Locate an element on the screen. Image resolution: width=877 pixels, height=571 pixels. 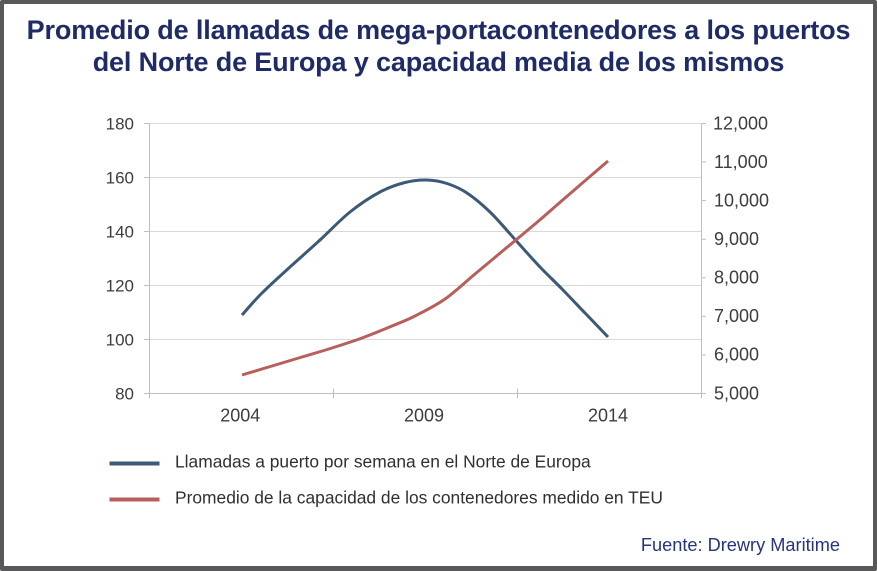
svg-text: 180 is located at coordinates (120, 124).